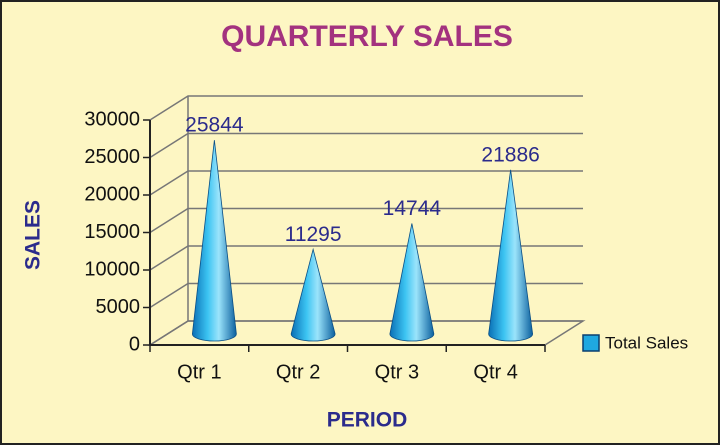 The height and width of the screenshot is (445, 720). Describe the element at coordinates (298, 372) in the screenshot. I see `x-tick-label: Qtr 2` at that location.